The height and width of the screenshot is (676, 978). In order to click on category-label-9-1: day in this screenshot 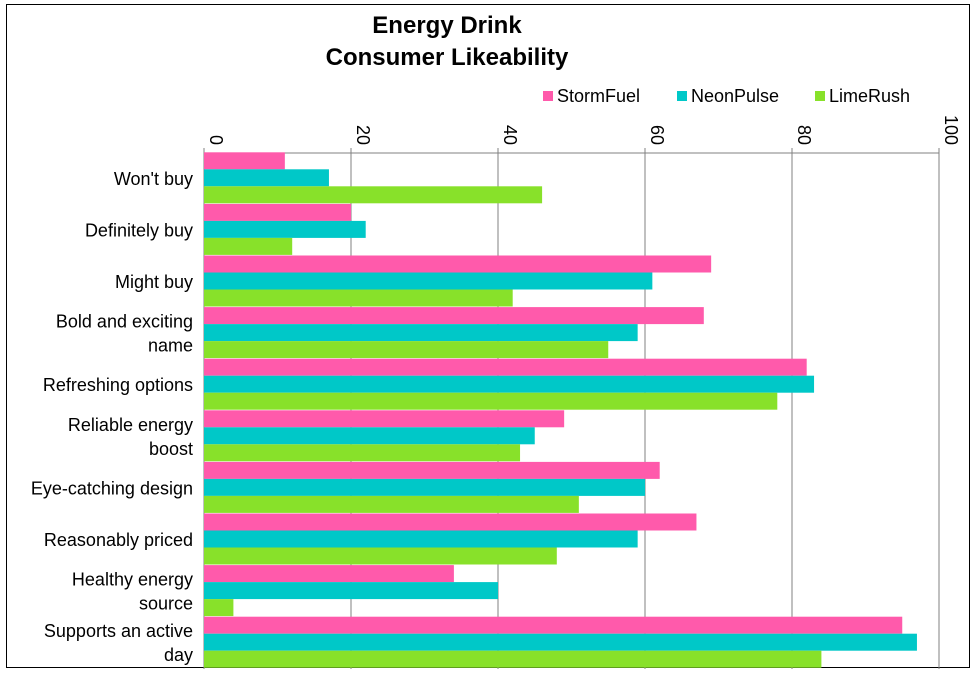, I will do `click(178, 655)`.